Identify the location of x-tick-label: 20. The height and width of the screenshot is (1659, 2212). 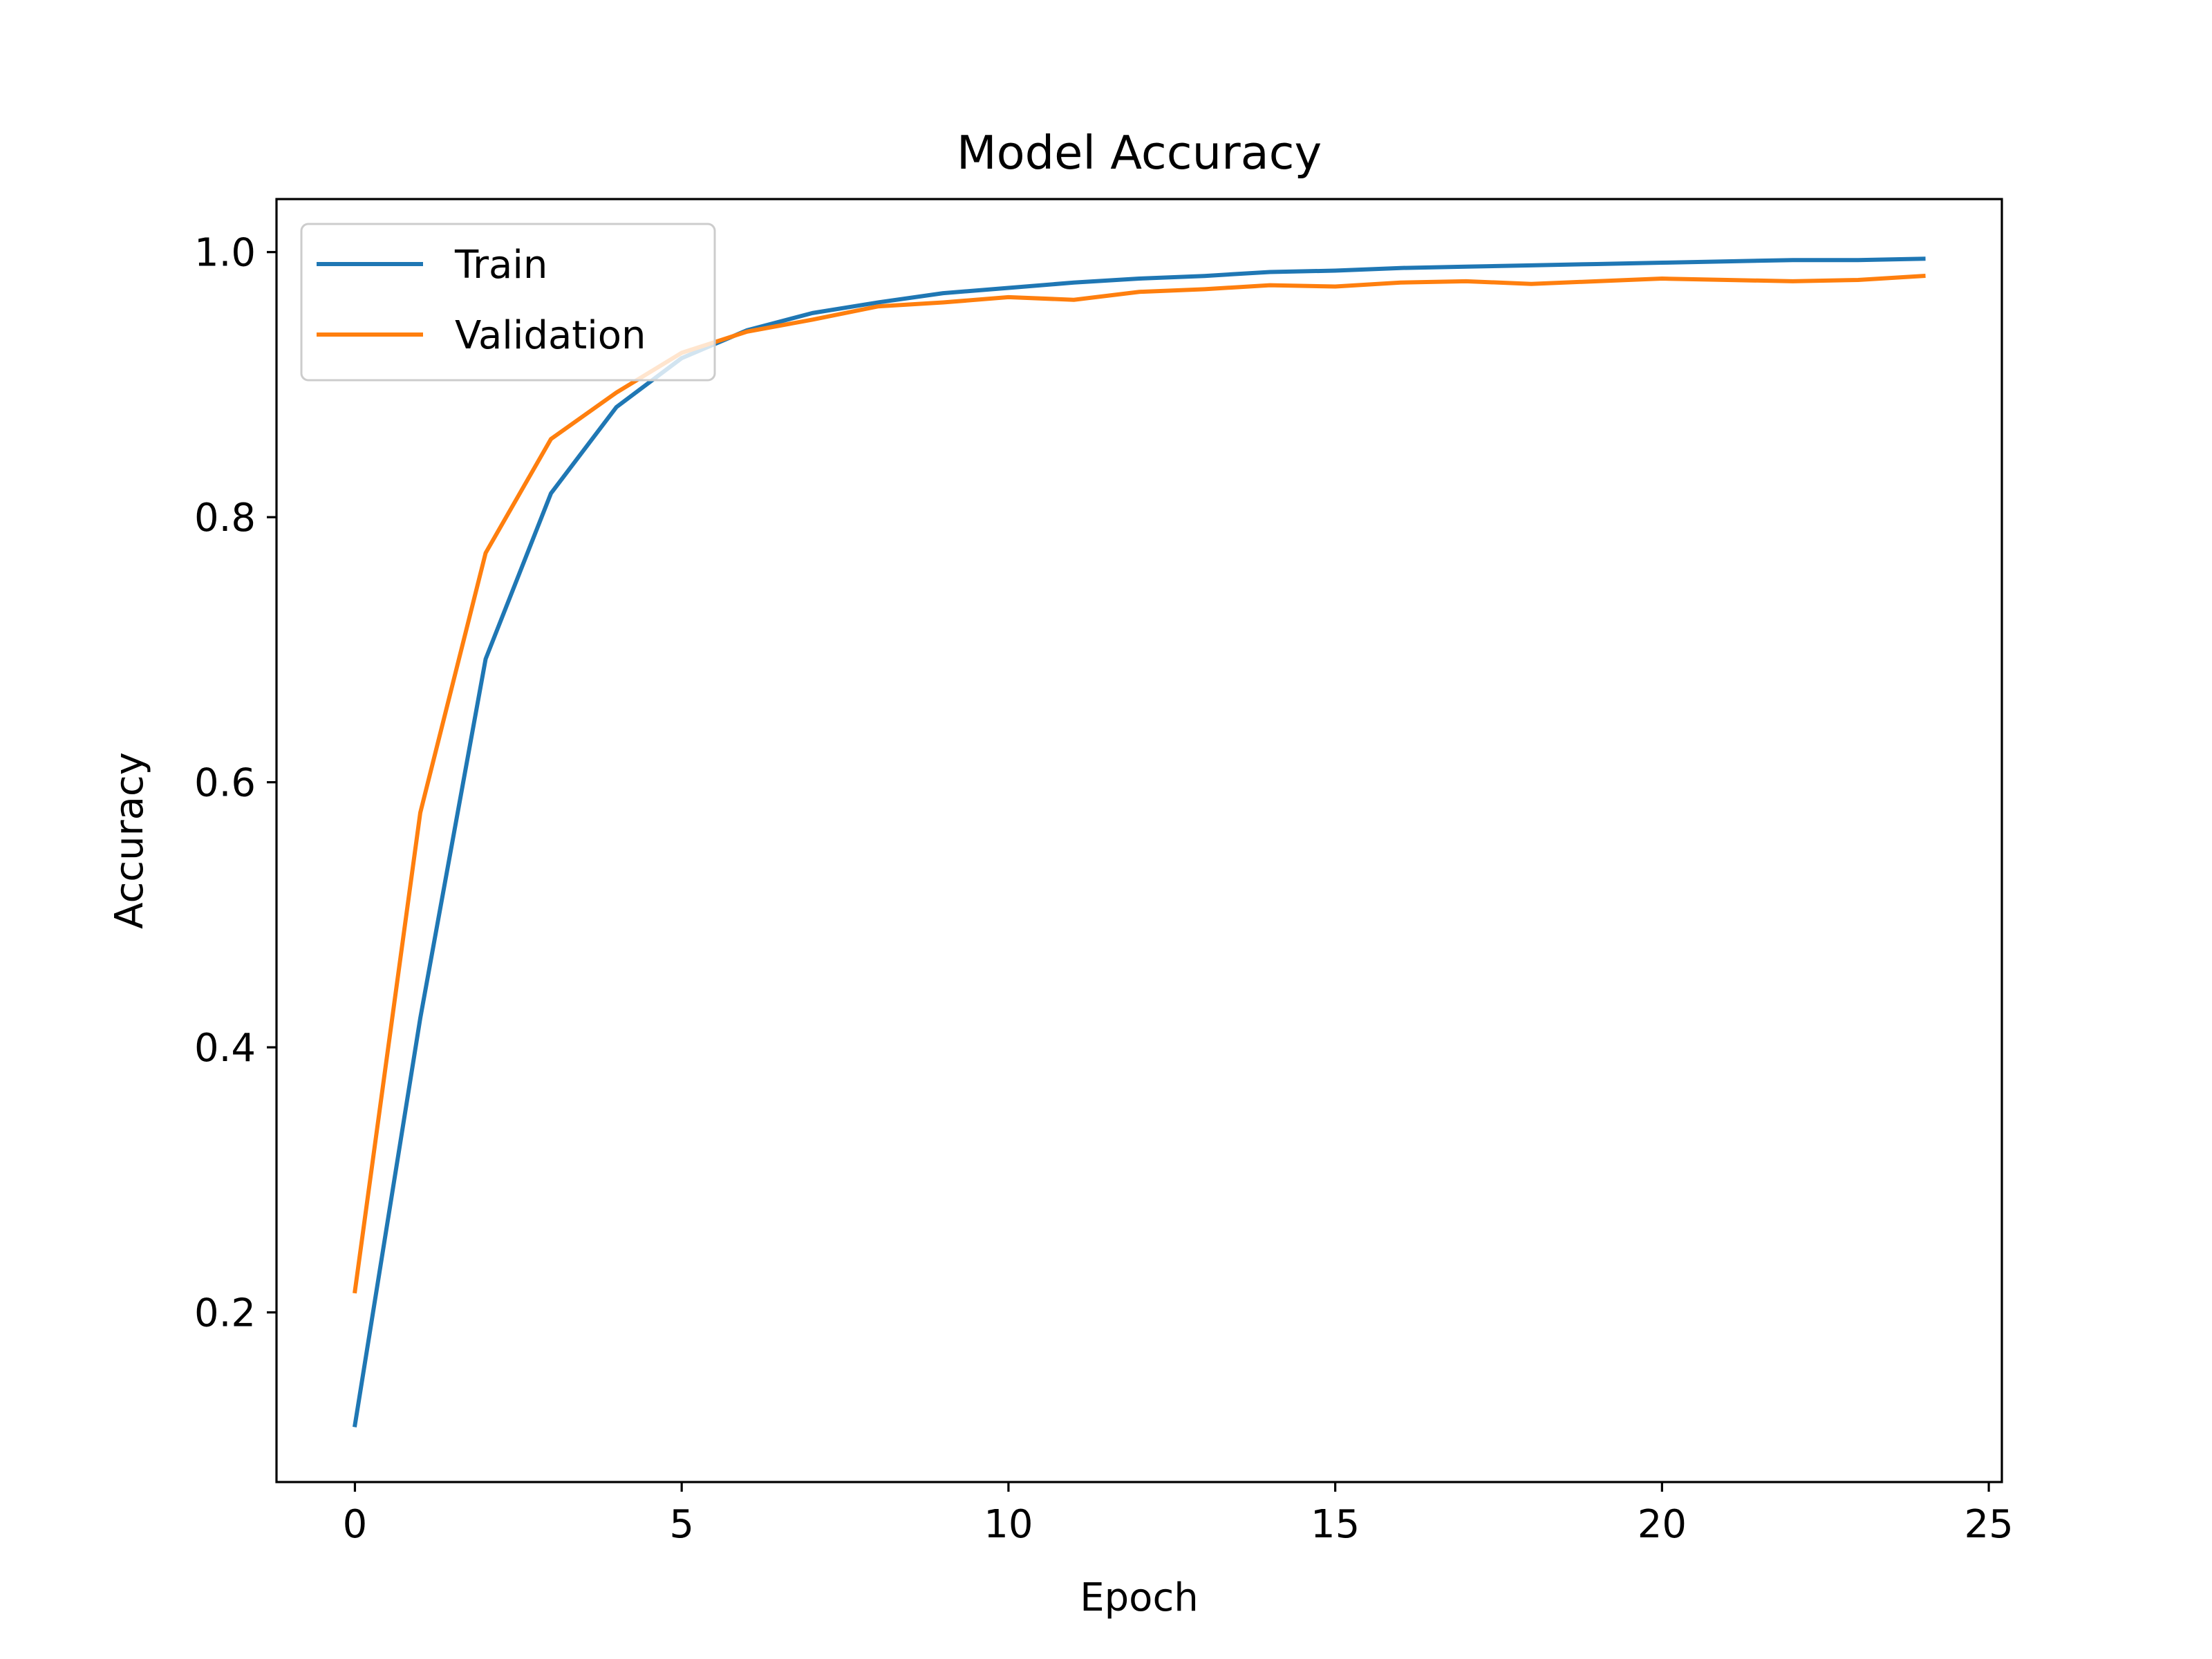
(1662, 1525).